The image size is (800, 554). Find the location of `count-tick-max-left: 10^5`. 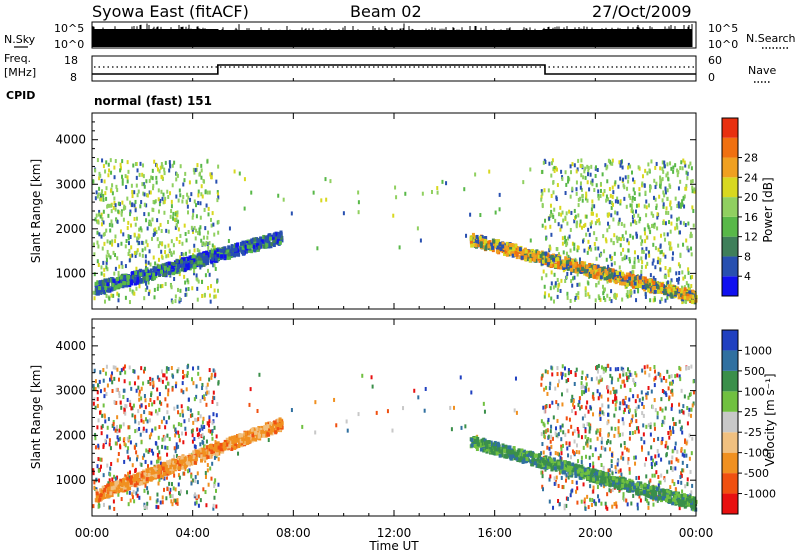

count-tick-max-left: 10^5 is located at coordinates (69, 28).